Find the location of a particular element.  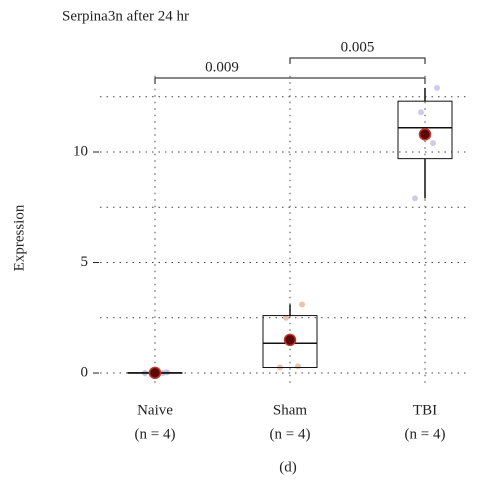

x-tick-label: TBI is located at coordinates (425, 410).